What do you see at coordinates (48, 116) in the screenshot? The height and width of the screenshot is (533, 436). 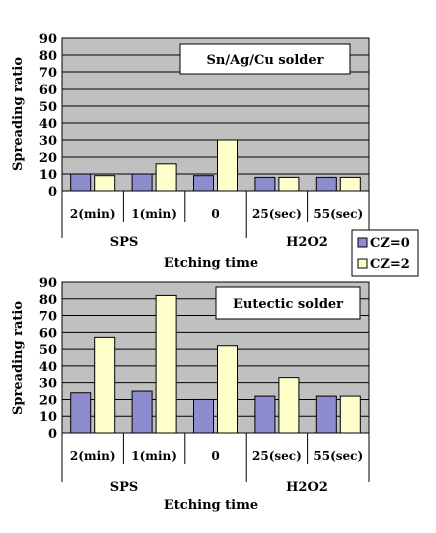 I see `y-tick-labels: 0 10 20 30 40 50 60 70 80 90` at bounding box center [48, 116].